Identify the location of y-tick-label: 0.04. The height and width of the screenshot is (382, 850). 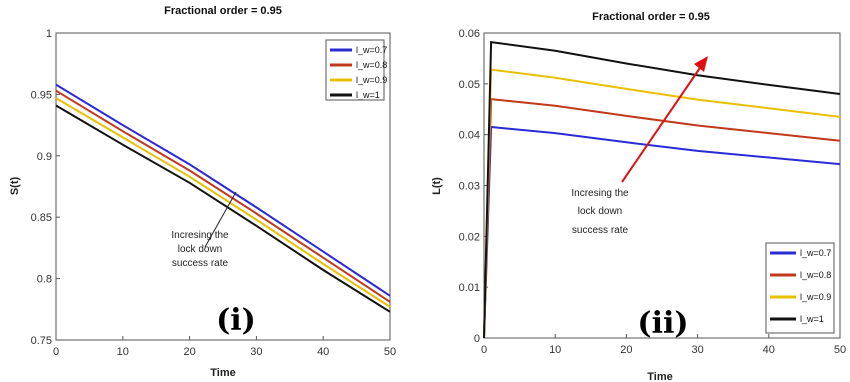
(469, 136).